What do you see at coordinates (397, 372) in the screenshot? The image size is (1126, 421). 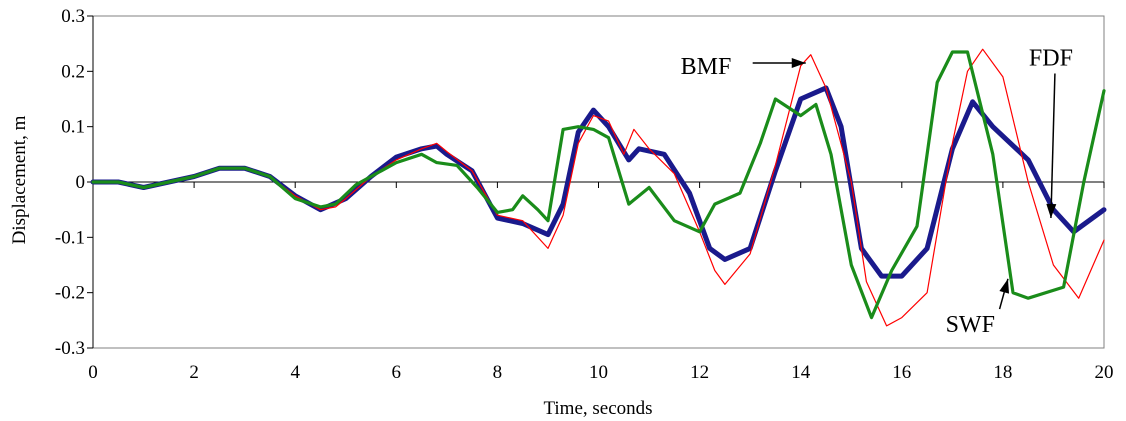 I see `x-tick-label: 6` at bounding box center [397, 372].